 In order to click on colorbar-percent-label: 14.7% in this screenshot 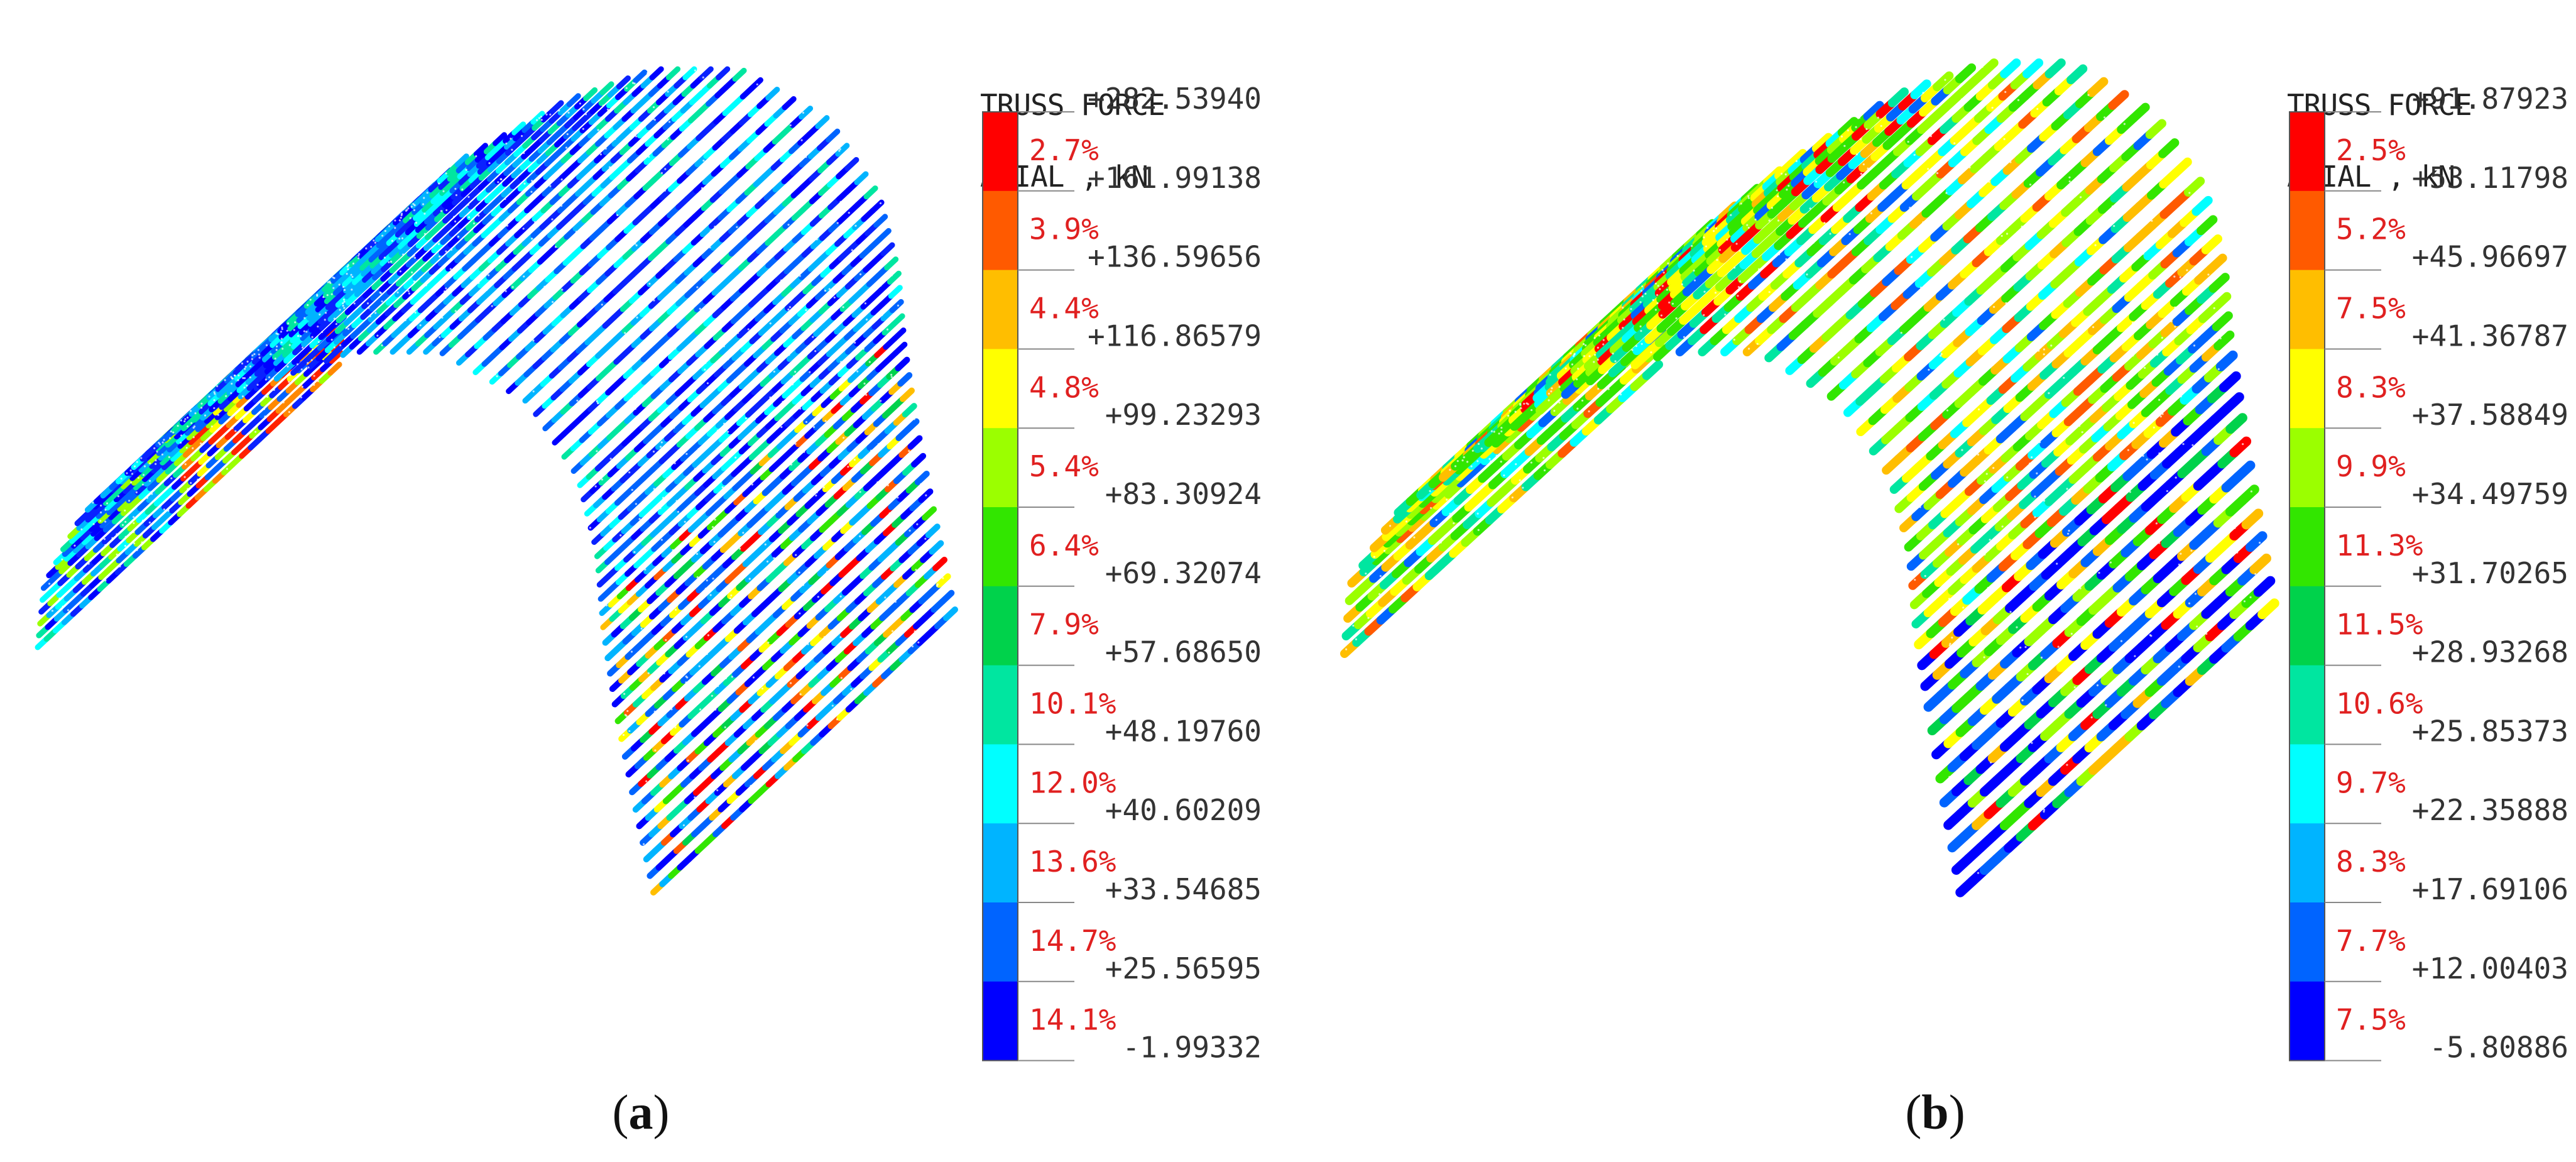, I will do `click(1072, 941)`.